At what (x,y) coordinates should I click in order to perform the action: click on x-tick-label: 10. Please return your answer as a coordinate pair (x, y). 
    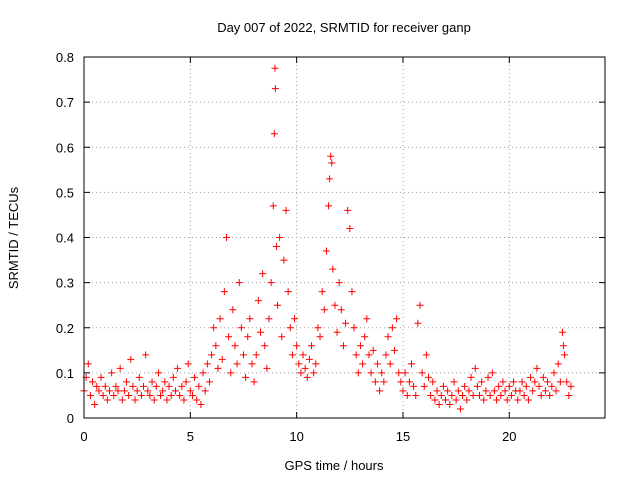
    Looking at the image, I should click on (296, 436).